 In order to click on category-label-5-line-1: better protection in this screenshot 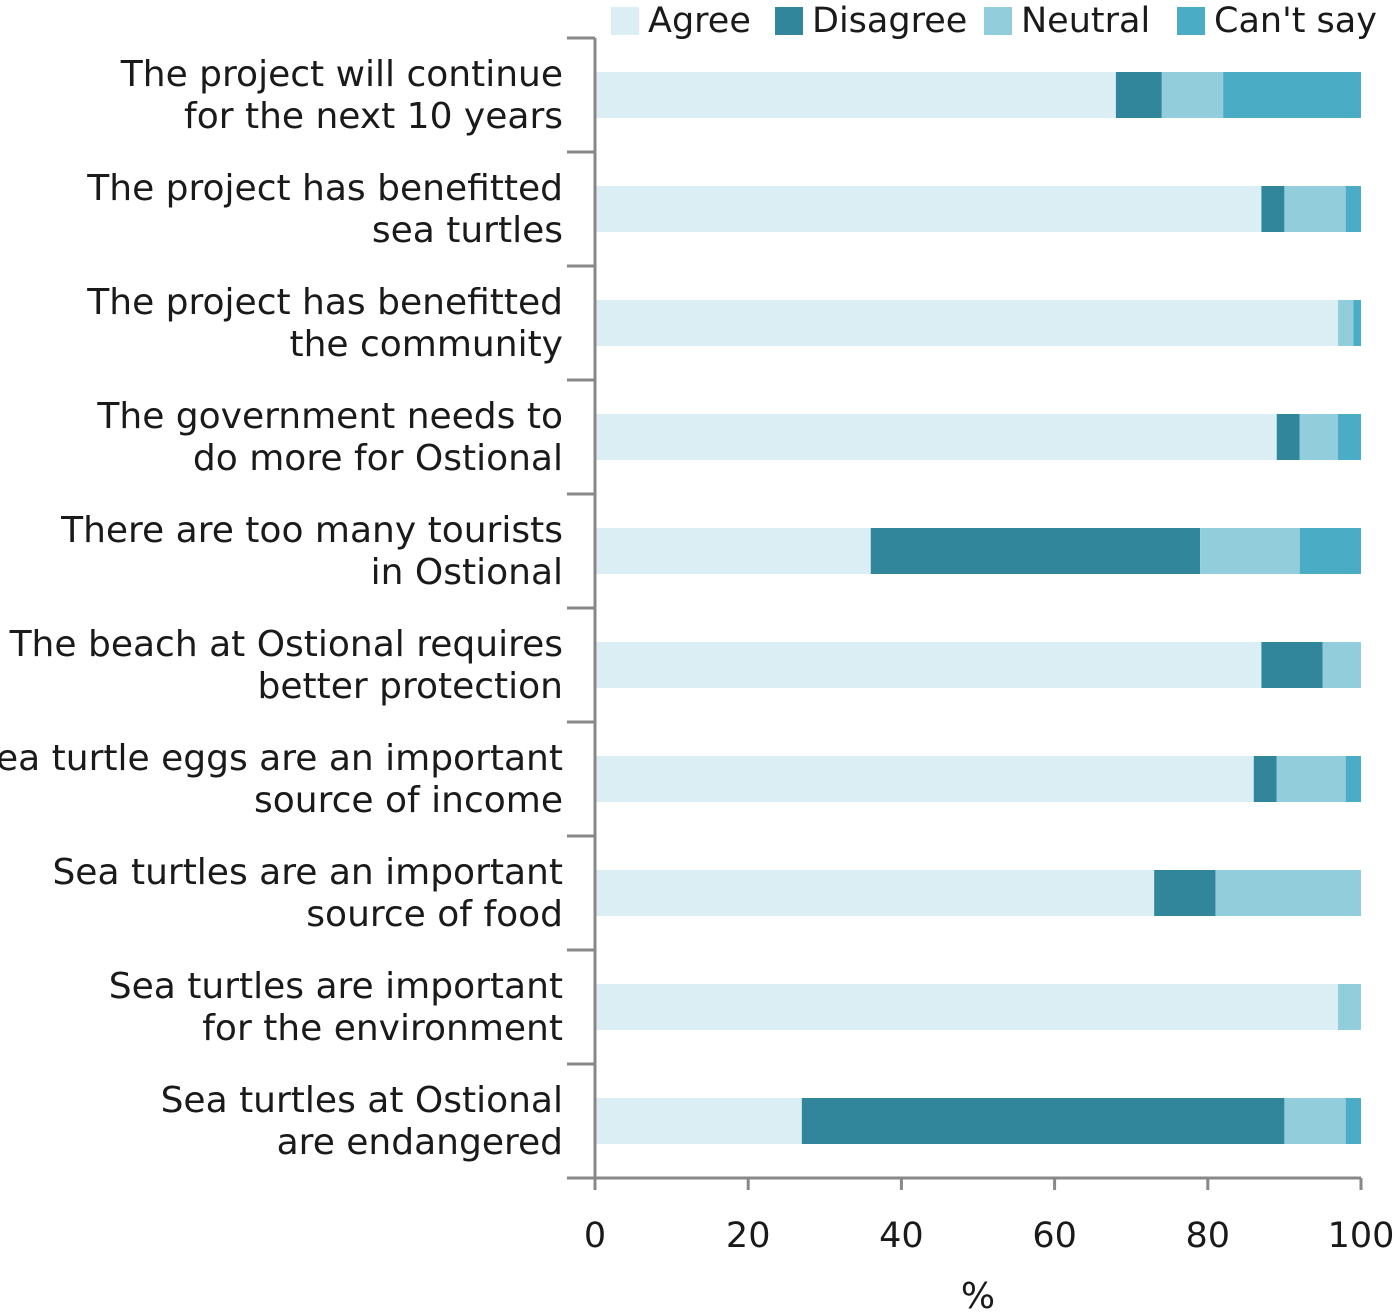, I will do `click(410, 686)`.